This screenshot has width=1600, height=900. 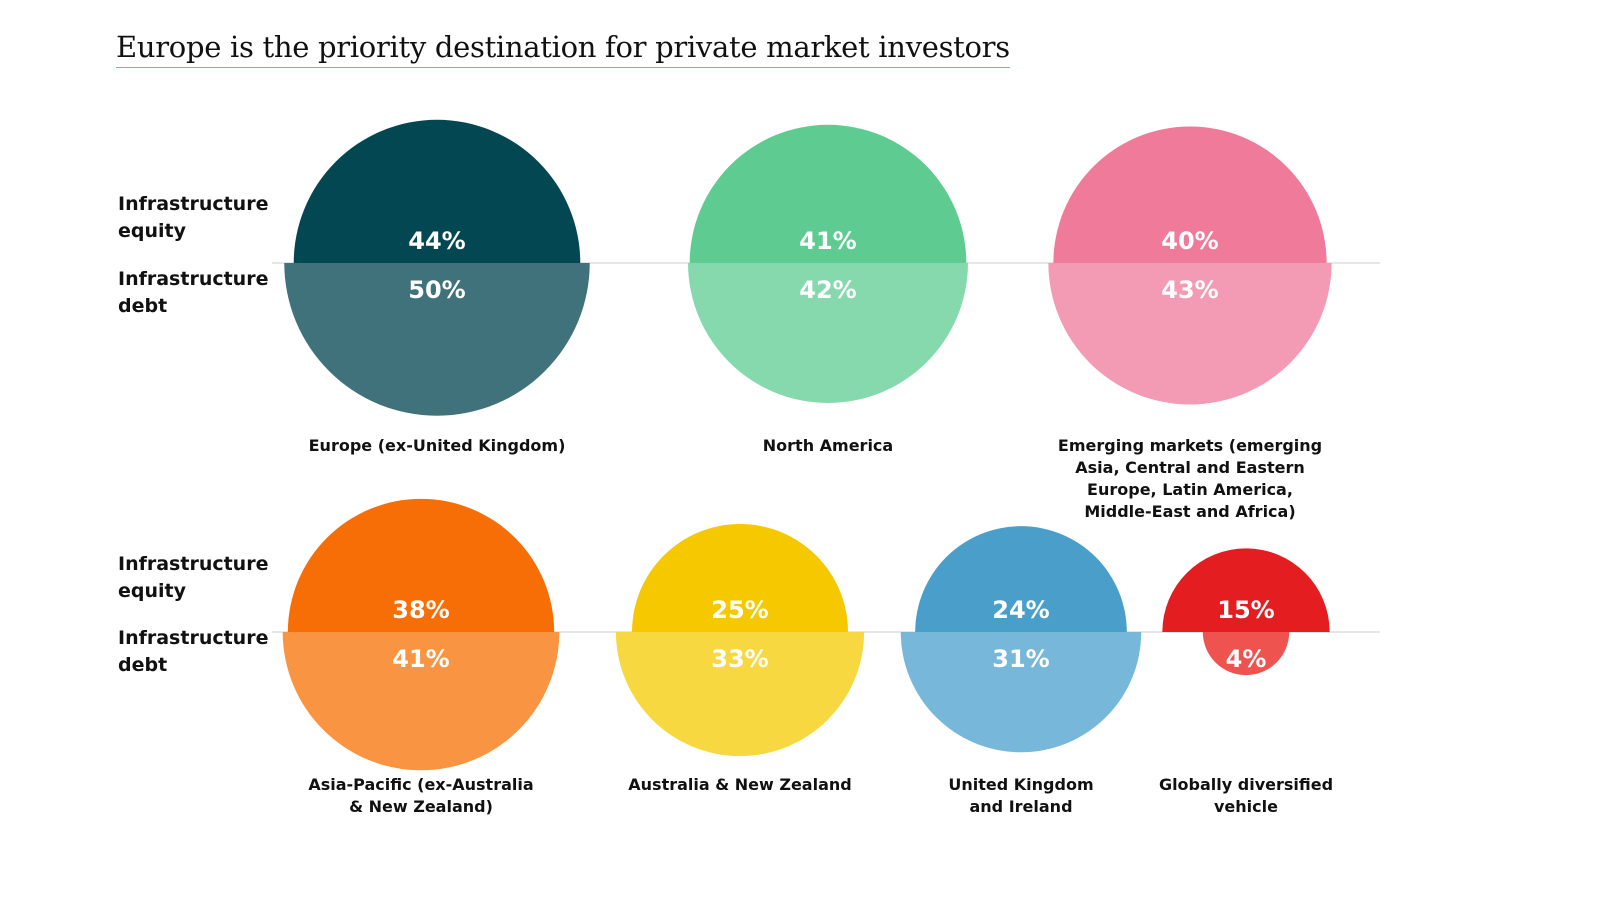 What do you see at coordinates (1246, 784) in the screenshot?
I see `category-label-line: Globally diversified` at bounding box center [1246, 784].